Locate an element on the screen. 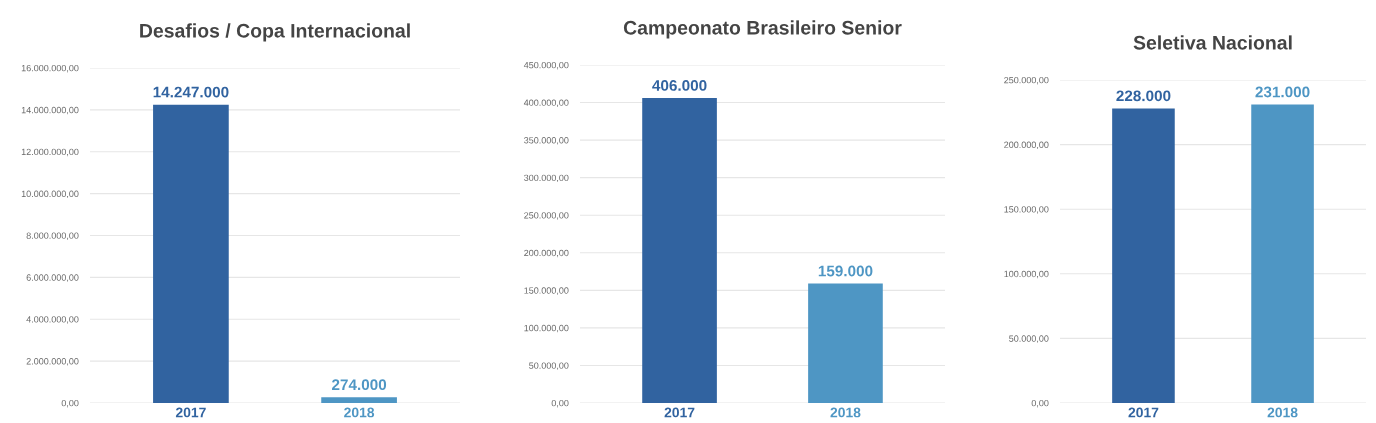 The width and height of the screenshot is (1376, 423). y-tick-label: 450.000,00 is located at coordinates (546, 65).